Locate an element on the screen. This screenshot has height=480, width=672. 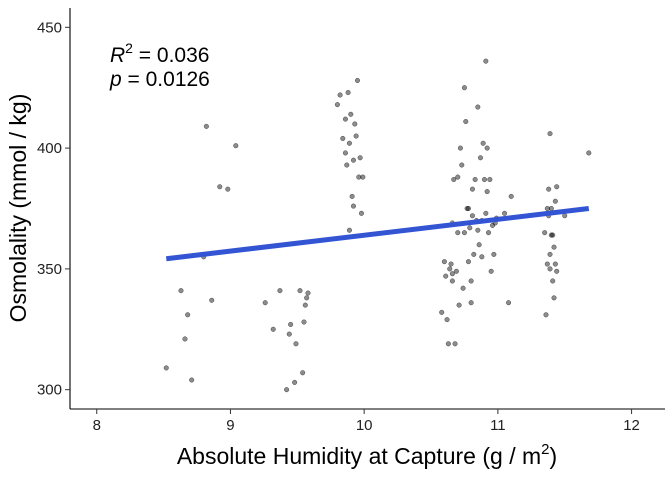
x-axis-title: Absolute Humidity at Capture (g / m2) is located at coordinates (367, 455).